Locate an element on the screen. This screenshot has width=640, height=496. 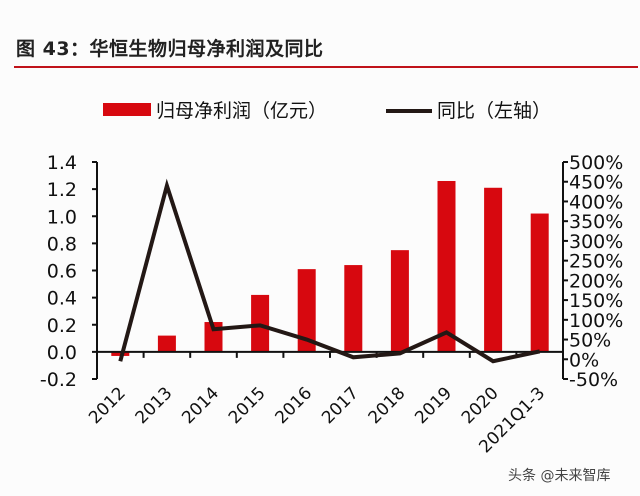
legend-bar-swatch is located at coordinates (127, 109).